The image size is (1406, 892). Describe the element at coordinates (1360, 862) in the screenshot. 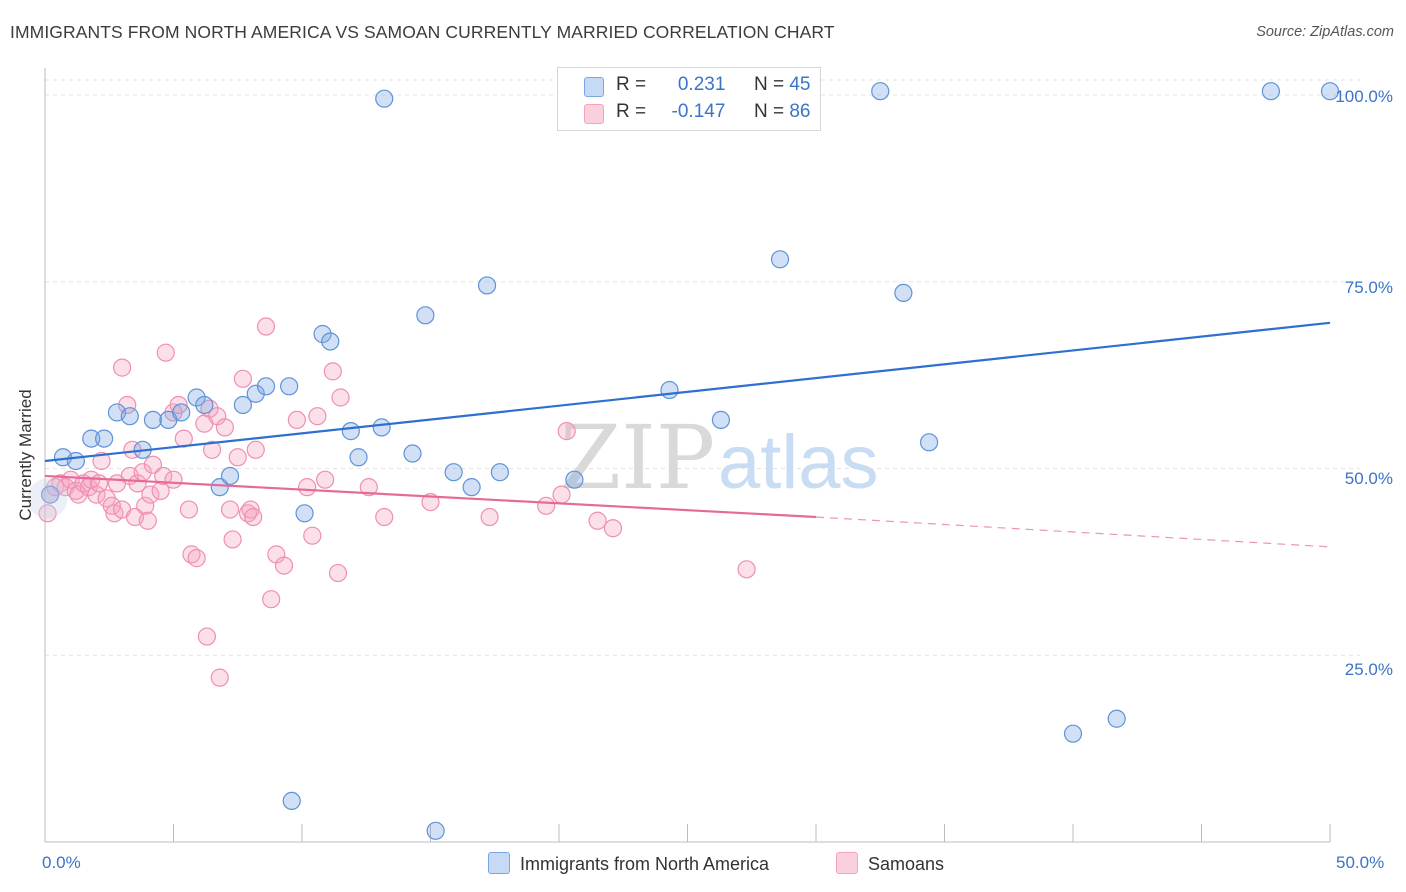

I see `x-tick-label-max: 50.0%` at that location.